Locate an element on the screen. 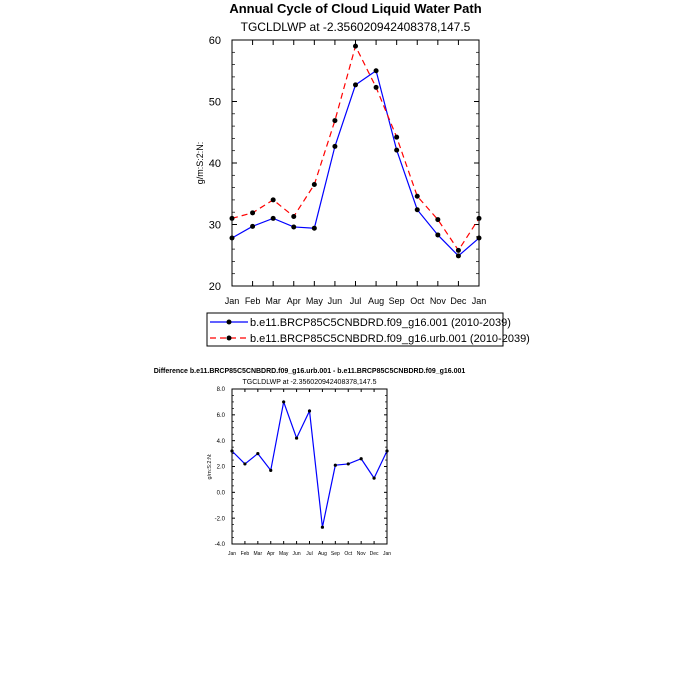  y-tick-label: 50 is located at coordinates (215, 102).